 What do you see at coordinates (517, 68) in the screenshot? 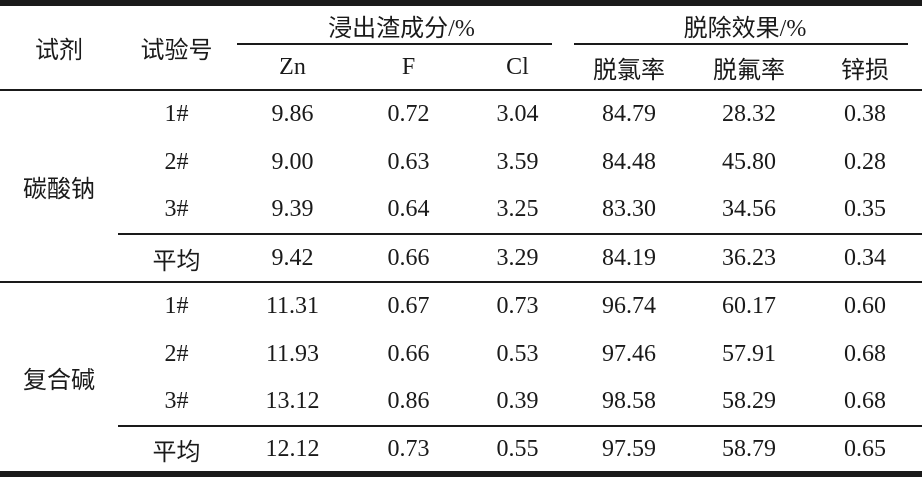
I see `header-cl: Cl` at bounding box center [517, 68].